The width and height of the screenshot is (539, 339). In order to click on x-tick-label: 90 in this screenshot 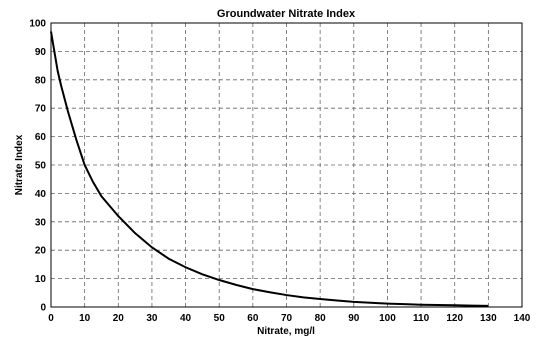, I will do `click(354, 318)`.